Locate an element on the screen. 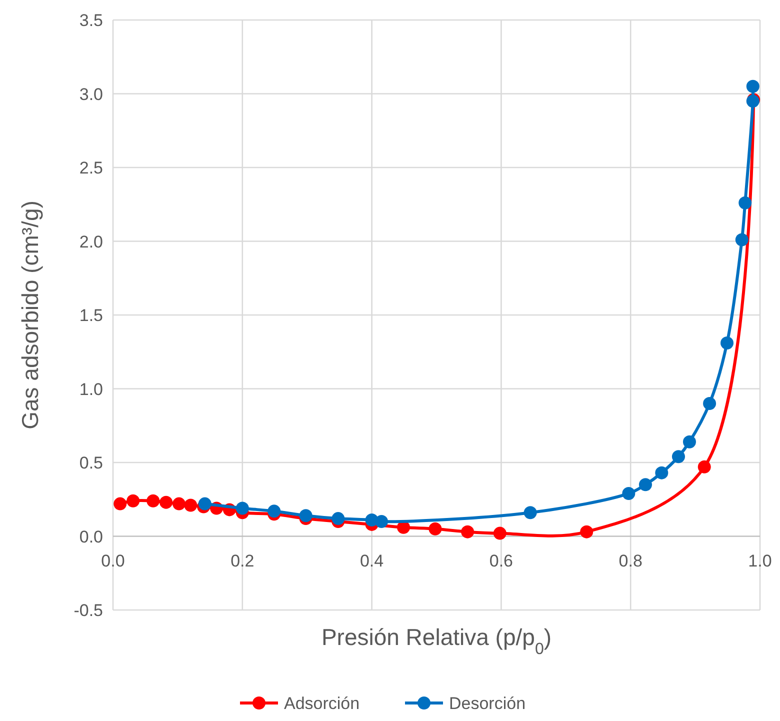 This screenshot has height=721, width=780. y-tick-label: -0.5 is located at coordinates (88, 610).